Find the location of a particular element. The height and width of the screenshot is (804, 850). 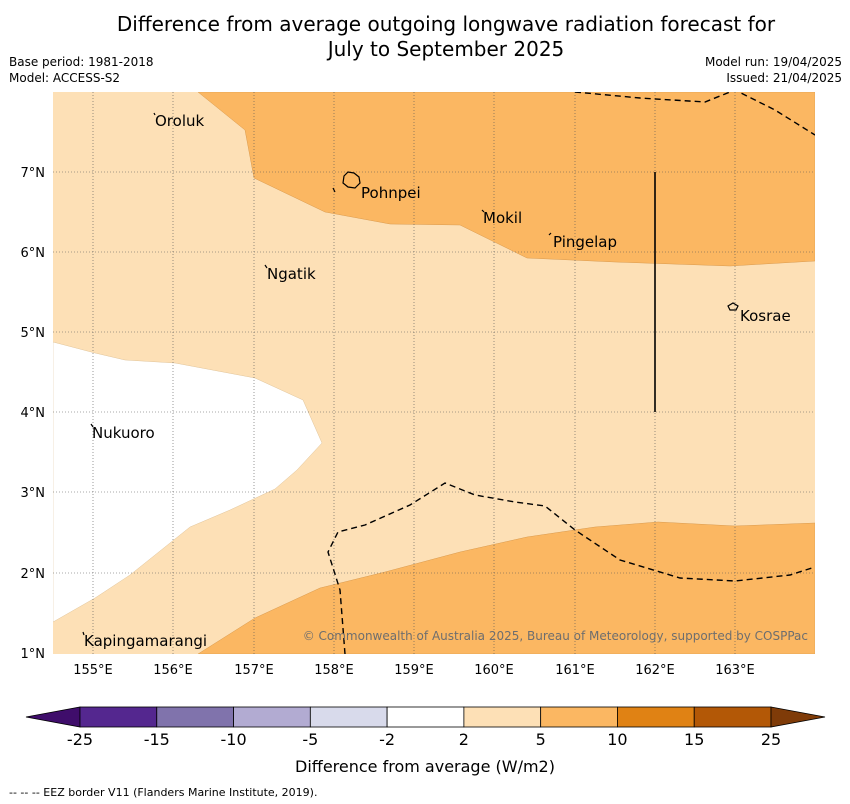

ant-atoll-mark is located at coordinates (334, 190).